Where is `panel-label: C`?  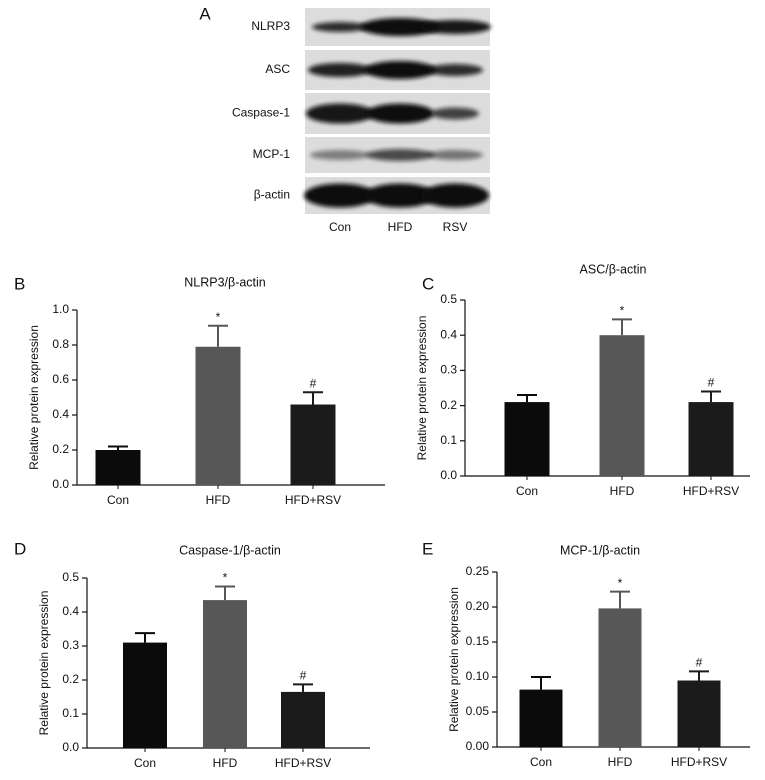 panel-label: C is located at coordinates (428, 283).